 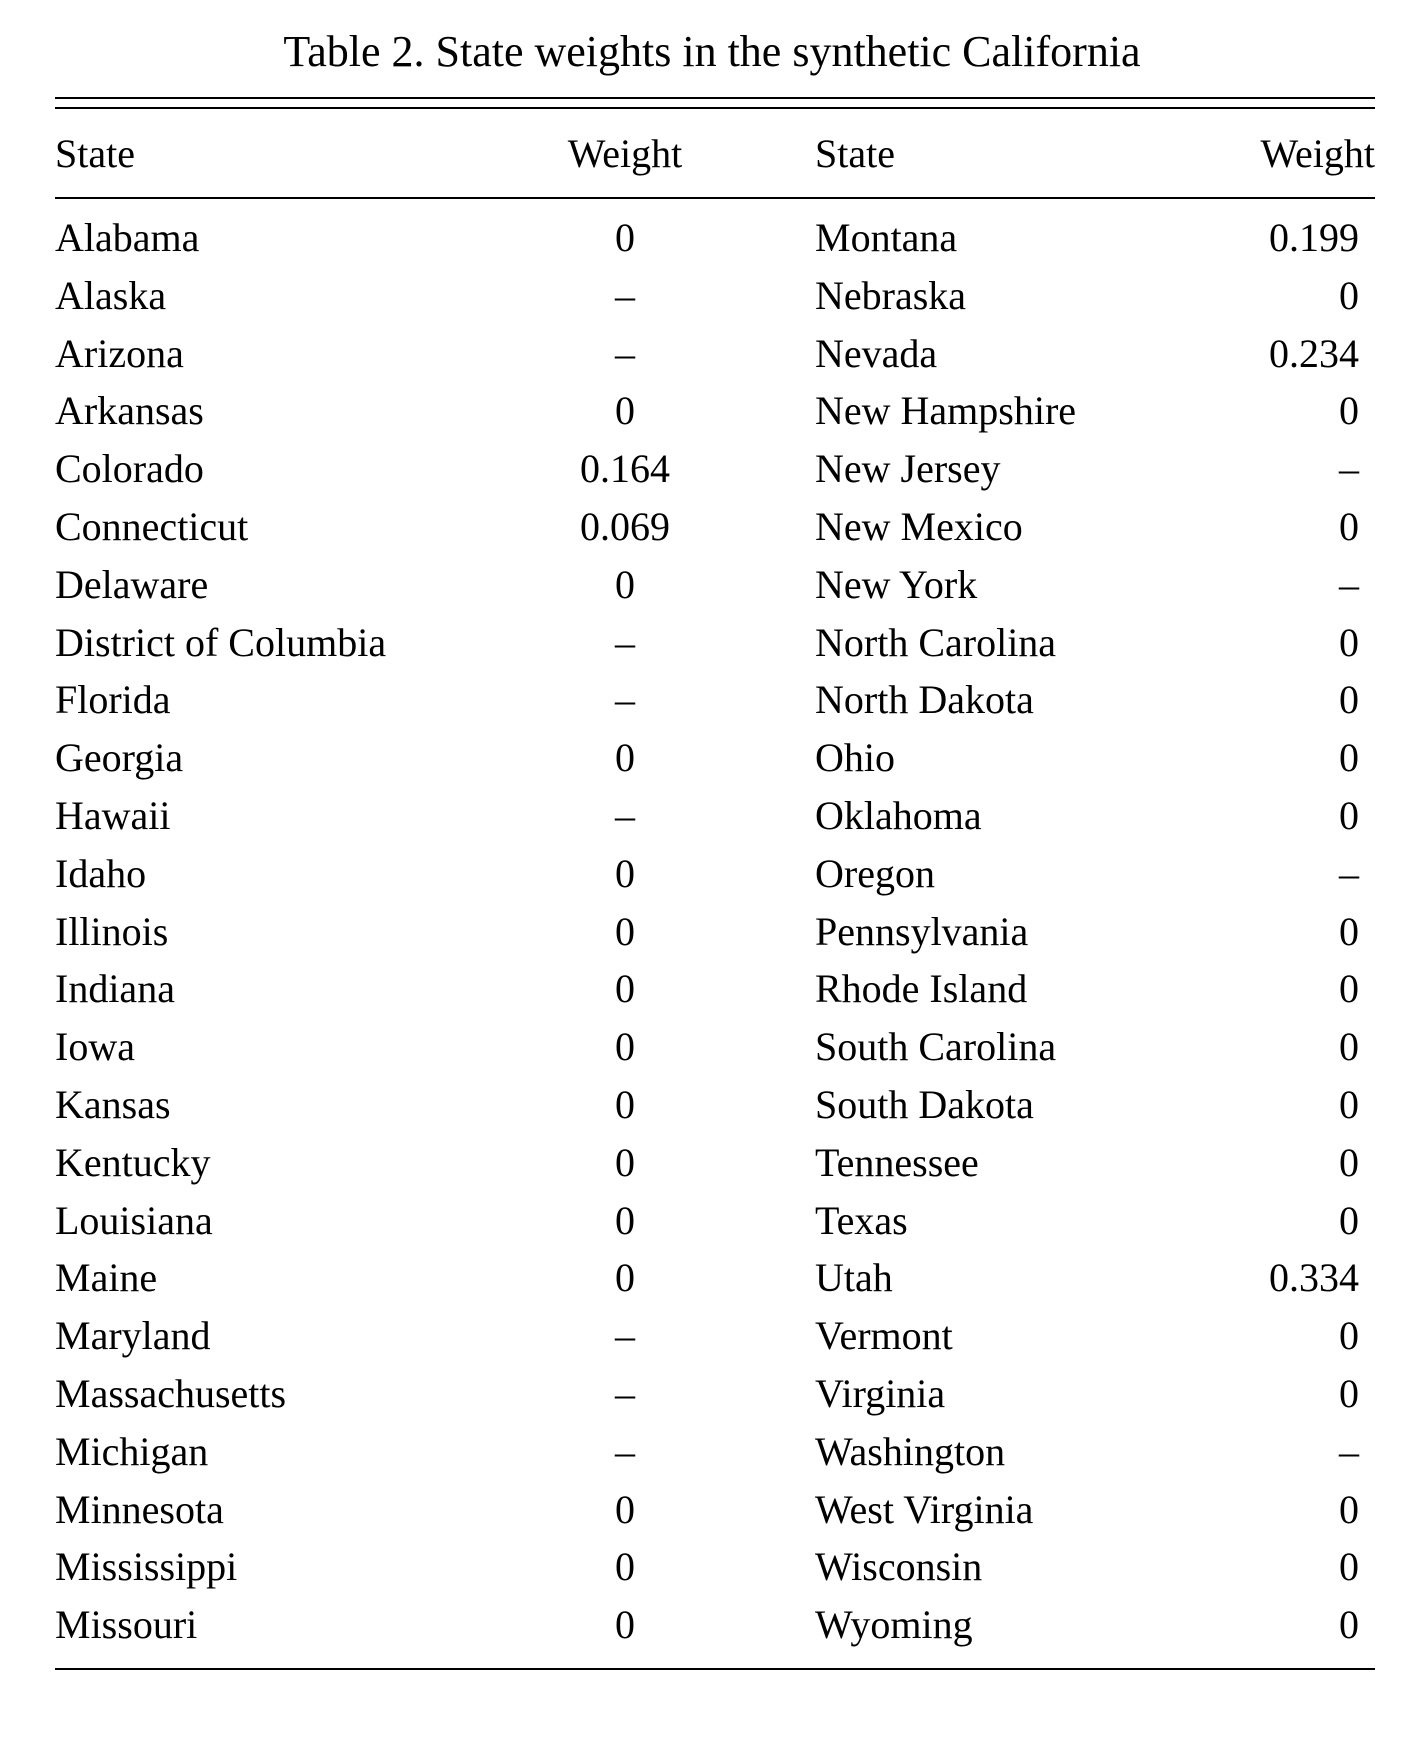 I want to click on table-row: Kansas 0 South Dakota 0, so click(x=715, y=1105).